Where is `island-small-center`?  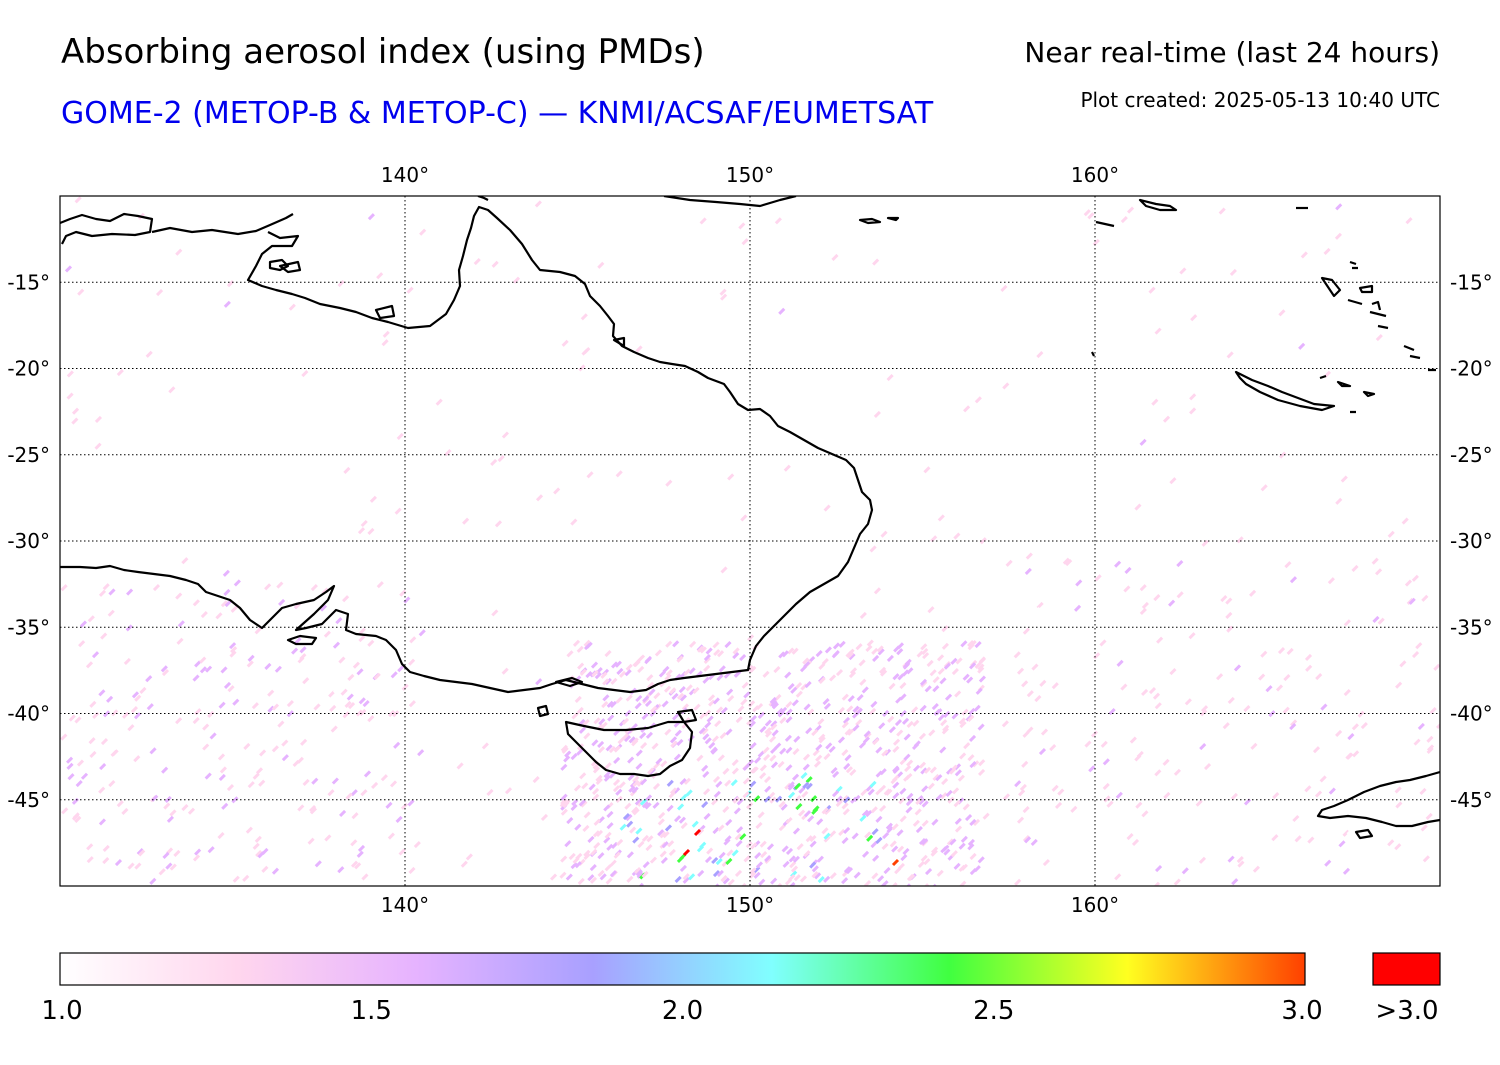 island-small-center is located at coordinates (1093, 354).